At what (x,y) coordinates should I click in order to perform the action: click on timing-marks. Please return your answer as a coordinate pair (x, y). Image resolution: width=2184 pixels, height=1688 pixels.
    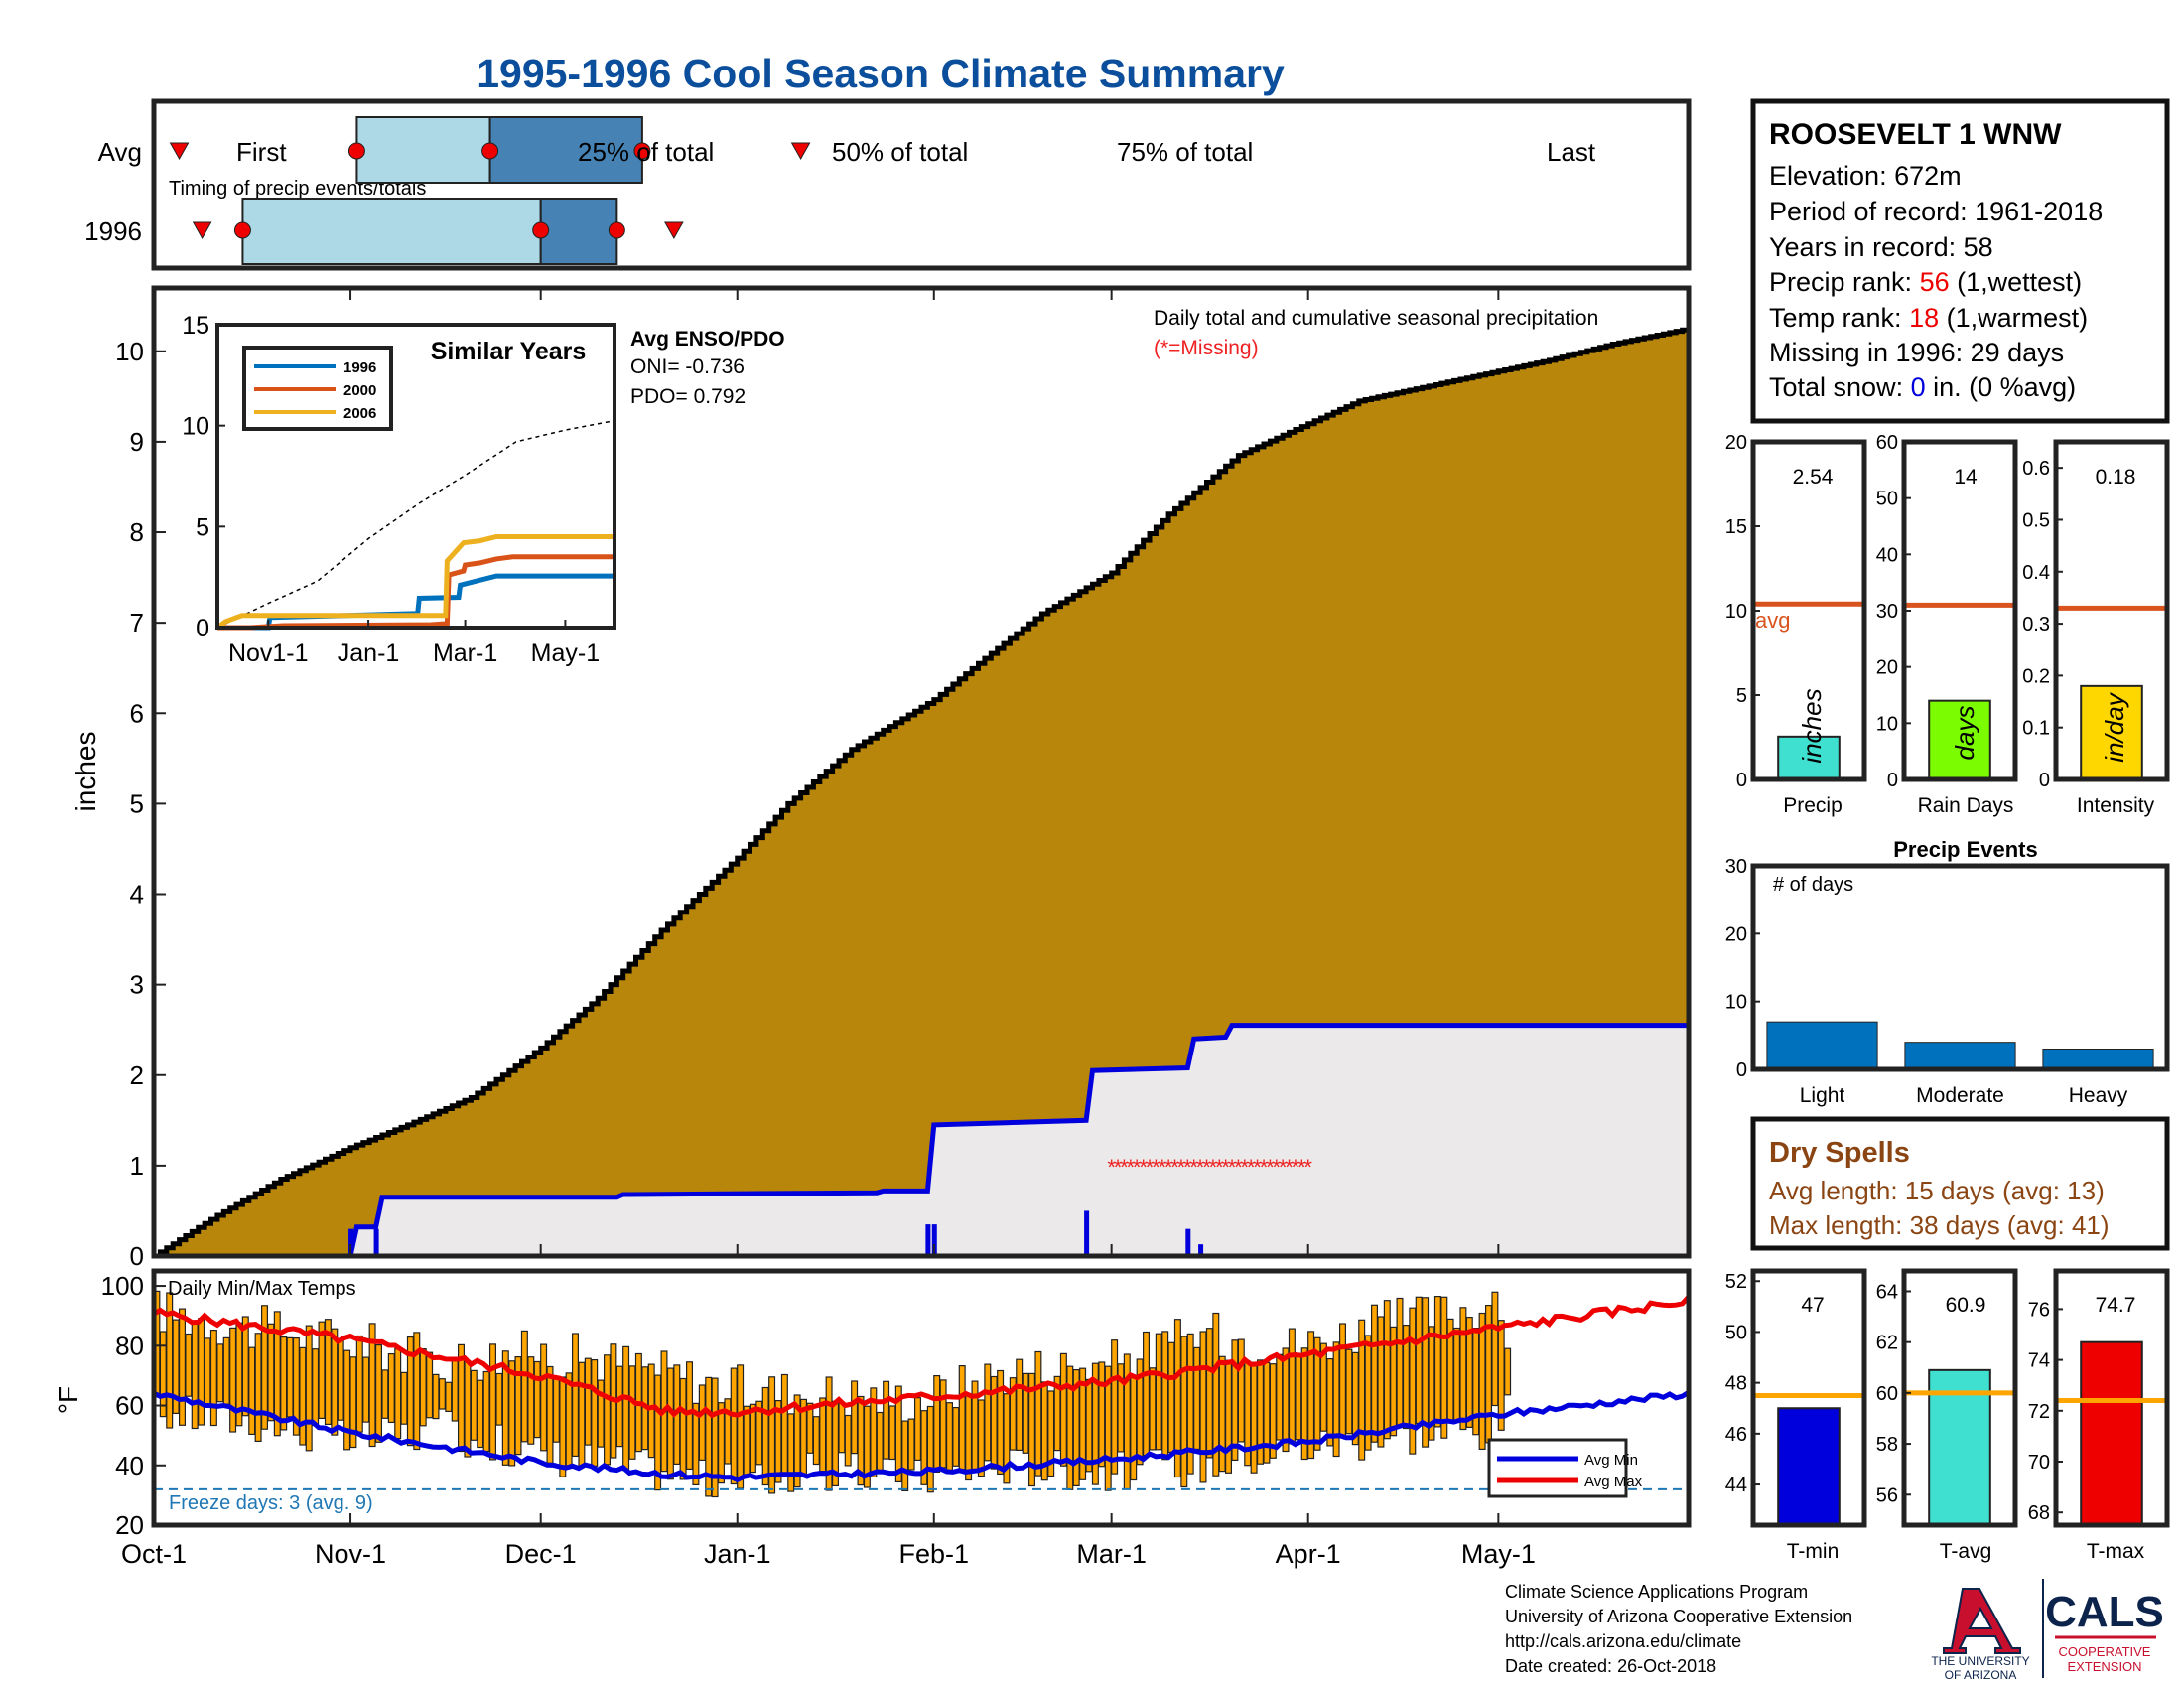
    Looking at the image, I should click on (490, 190).